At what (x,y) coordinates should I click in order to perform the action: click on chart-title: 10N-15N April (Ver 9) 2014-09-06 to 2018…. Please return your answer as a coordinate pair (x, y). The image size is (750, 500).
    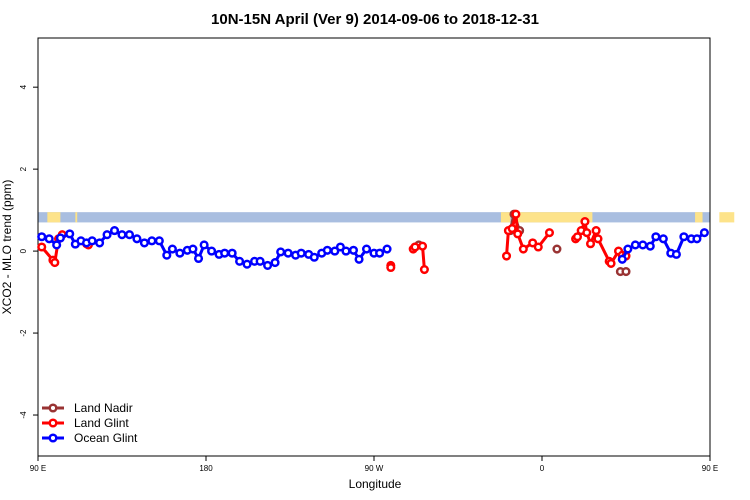
    Looking at the image, I should click on (375, 19).